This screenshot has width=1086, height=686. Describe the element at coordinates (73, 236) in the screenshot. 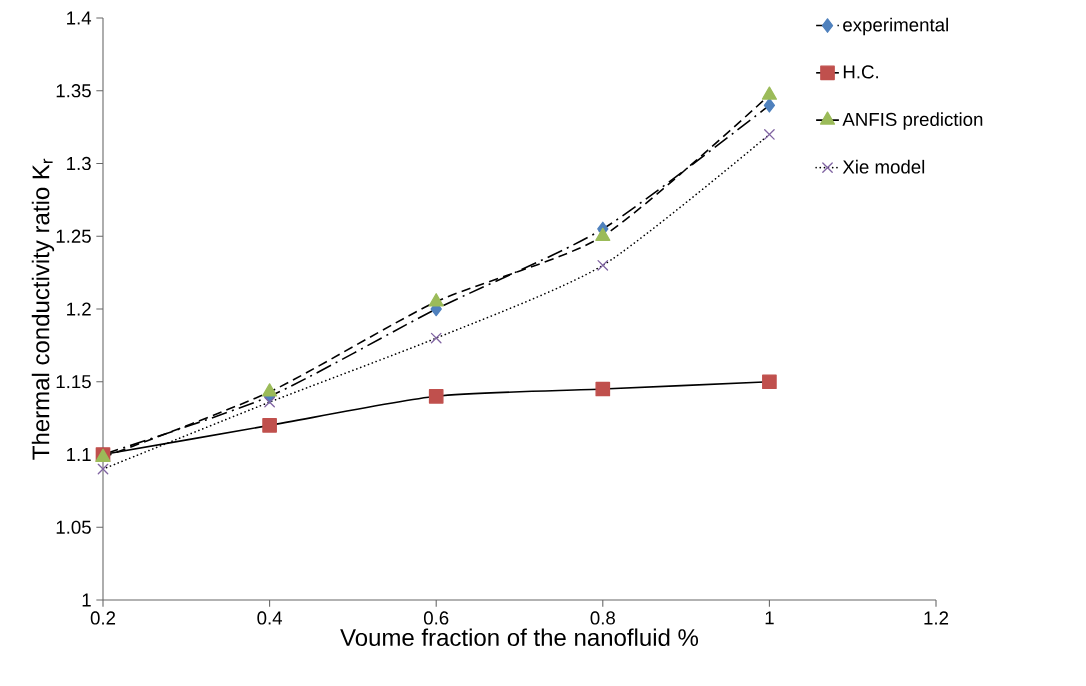

I see `y-tick-label: 1.25` at that location.